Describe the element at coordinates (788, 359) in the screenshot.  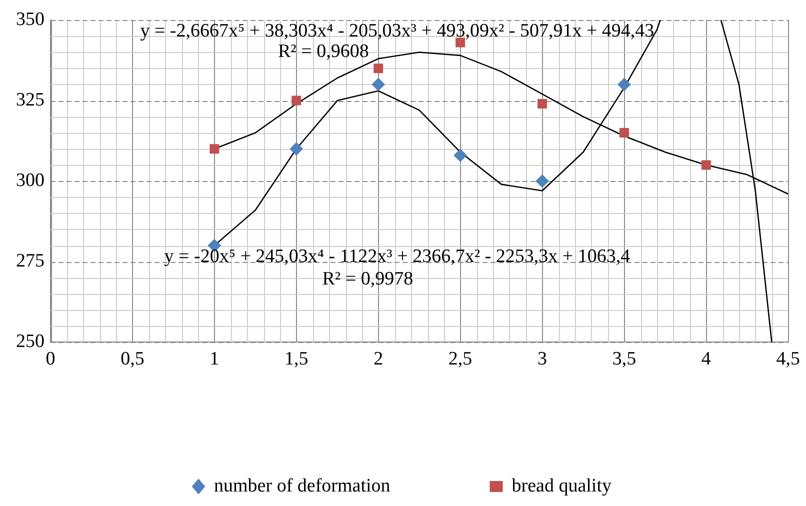
I see `x-tick-label: 4,5` at that location.